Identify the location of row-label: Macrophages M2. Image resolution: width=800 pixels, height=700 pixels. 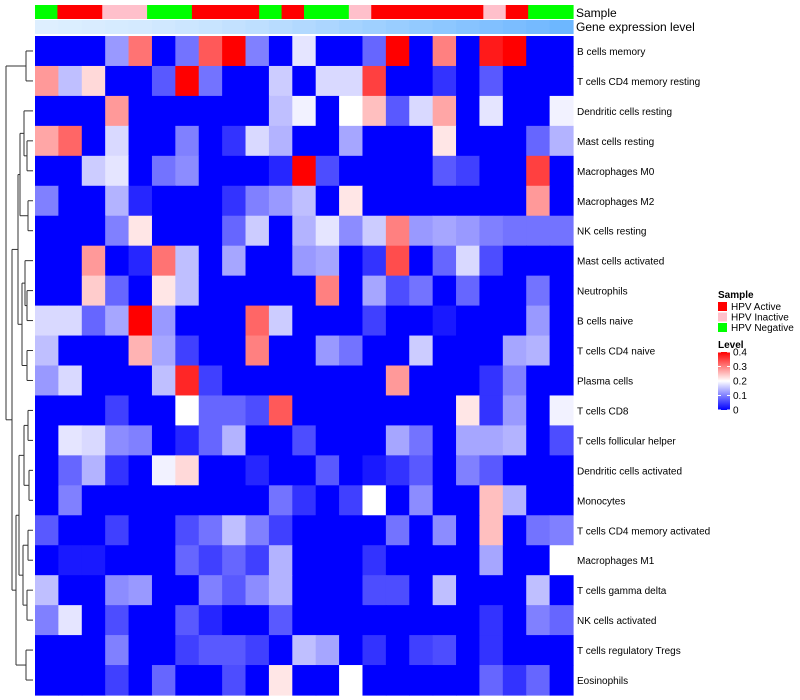
(616, 202).